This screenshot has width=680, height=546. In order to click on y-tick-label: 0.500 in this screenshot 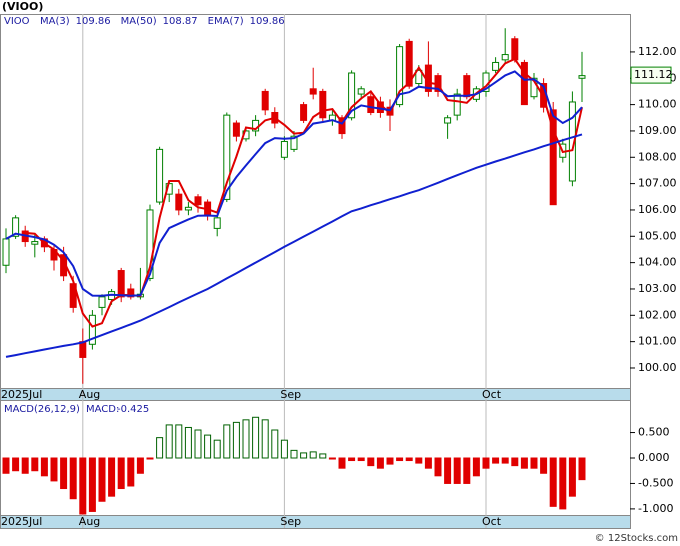, I will do `click(654, 432)`.